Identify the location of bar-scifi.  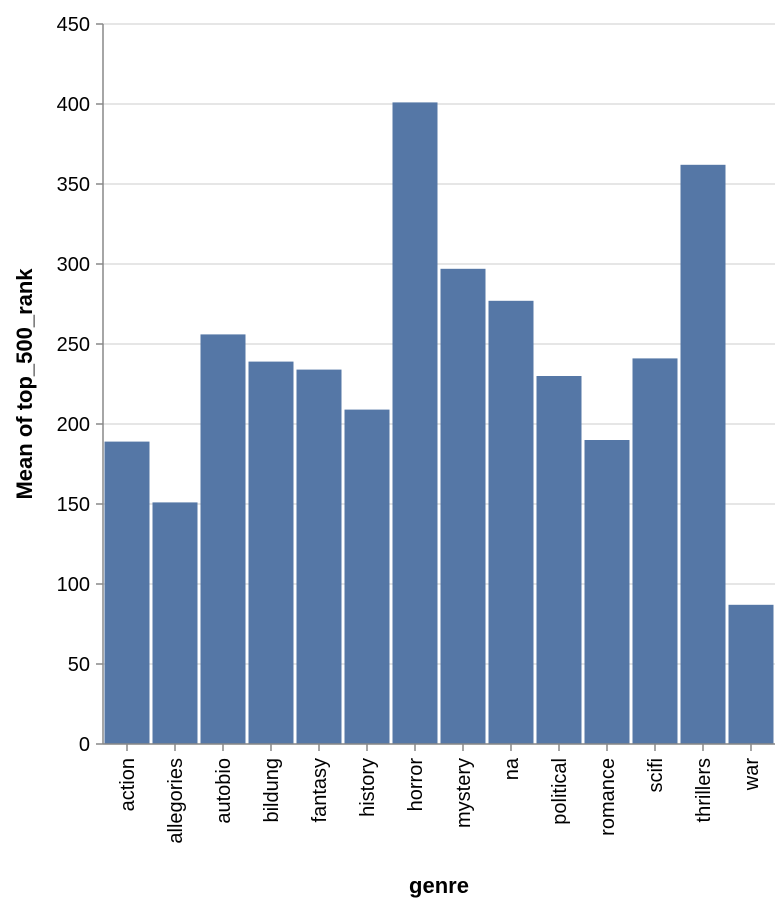
(655, 551).